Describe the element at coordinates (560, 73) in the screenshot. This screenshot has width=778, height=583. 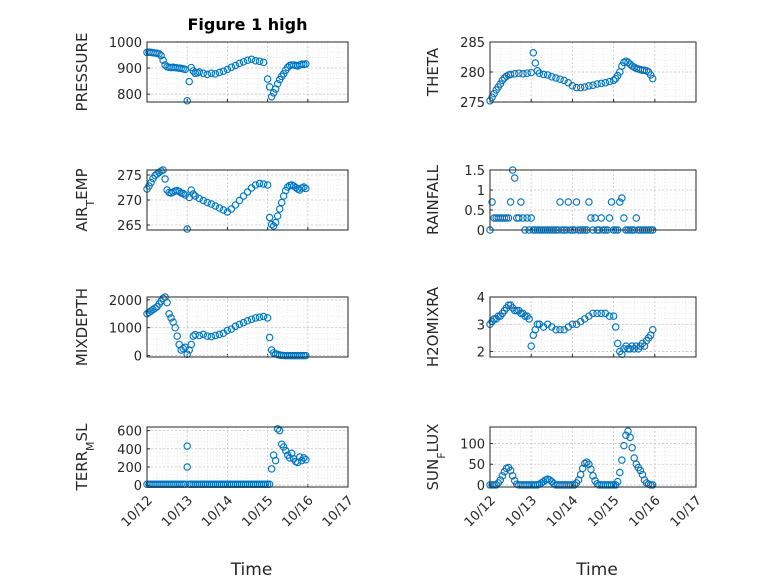
I see `subplot-theta: 275 280 285 THETA` at that location.